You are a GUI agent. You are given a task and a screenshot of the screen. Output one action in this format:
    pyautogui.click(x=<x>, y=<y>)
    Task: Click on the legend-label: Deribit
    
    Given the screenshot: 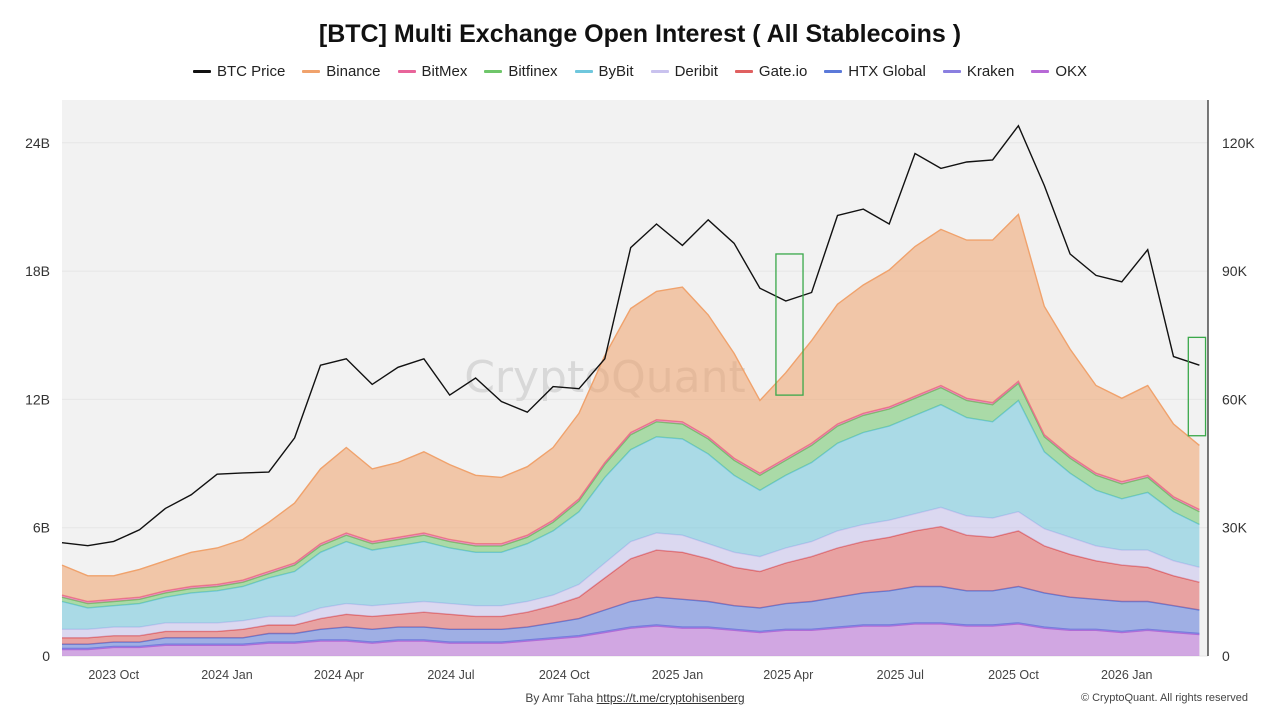 What is the action you would take?
    pyautogui.click(x=696, y=71)
    